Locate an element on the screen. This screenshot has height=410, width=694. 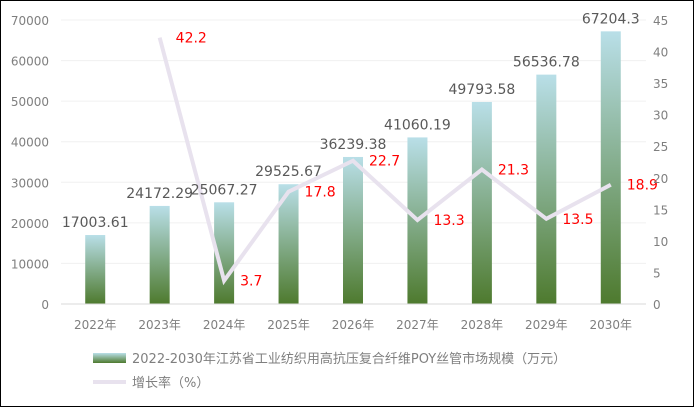
legend-bar-swatch is located at coordinates (109, 358).